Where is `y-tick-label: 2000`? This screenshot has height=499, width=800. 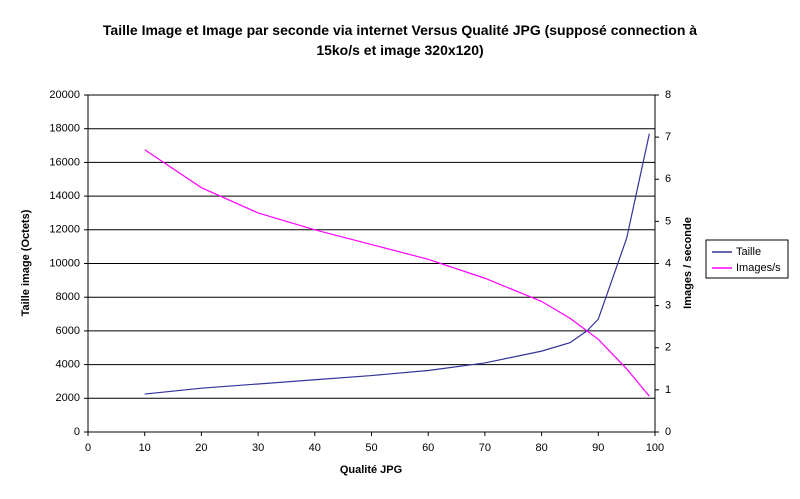 y-tick-label: 2000 is located at coordinates (68, 398).